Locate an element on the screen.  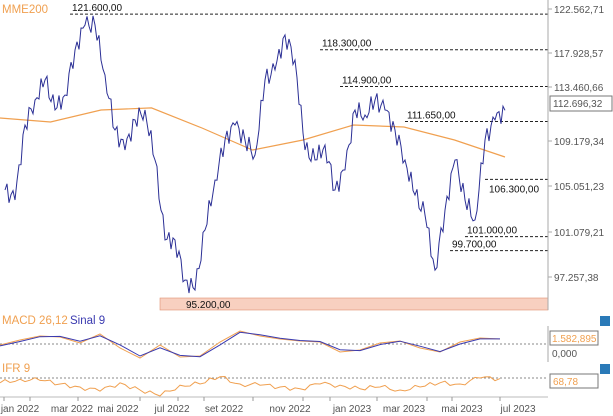
level-label: 99.700,00 is located at coordinates (474, 245).